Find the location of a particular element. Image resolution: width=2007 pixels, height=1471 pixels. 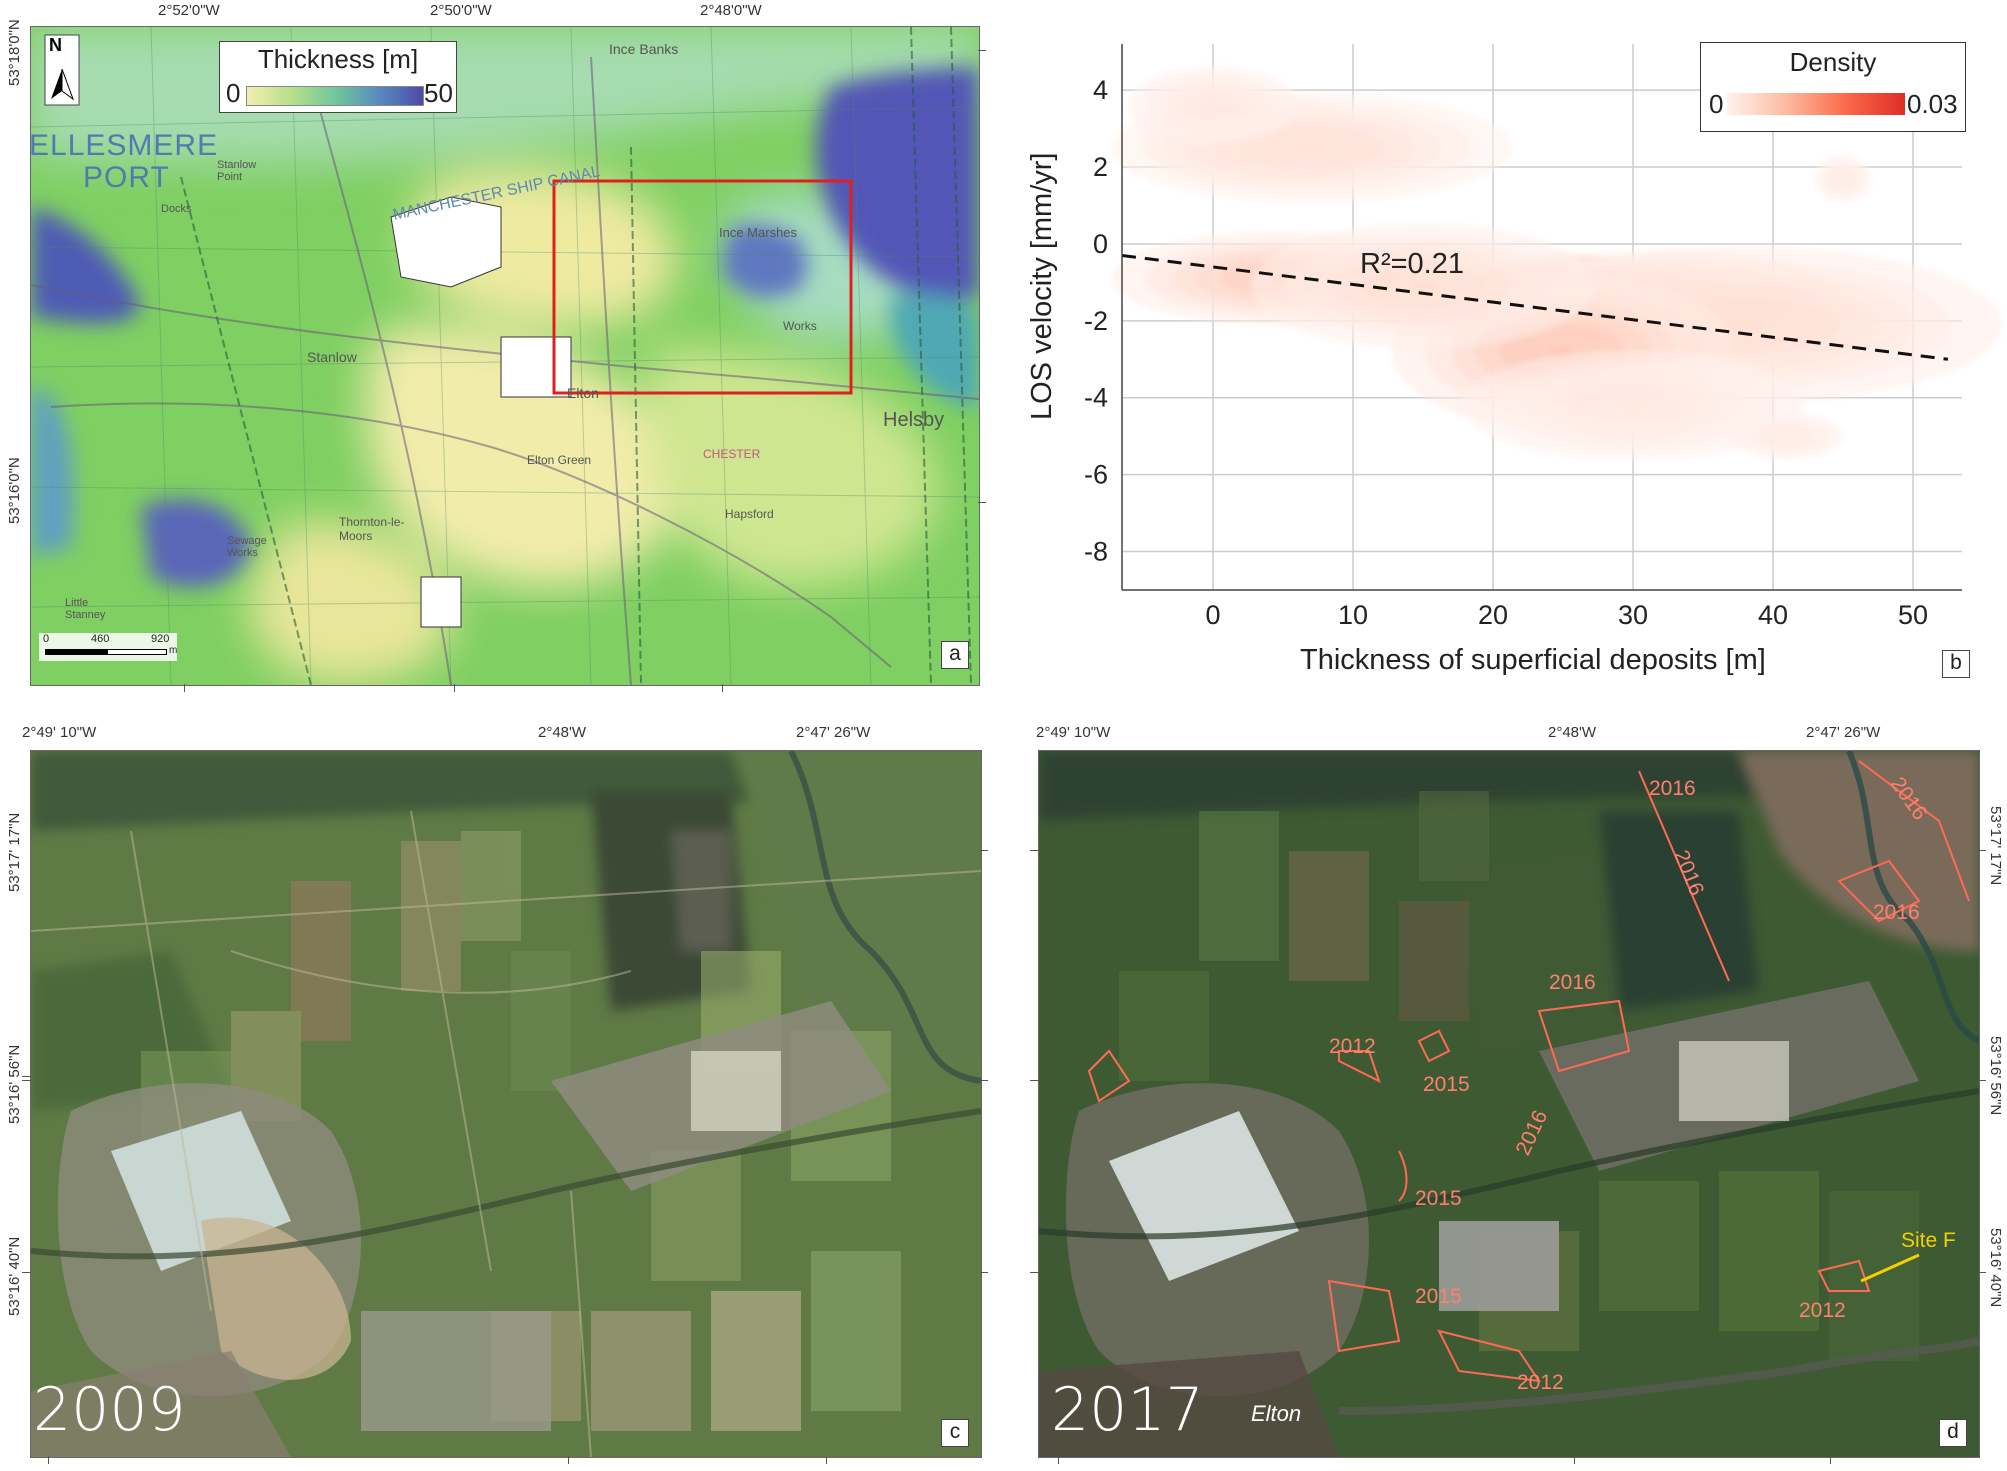

panel-c-lon-1: 2°49' 10"W is located at coordinates (59, 732).